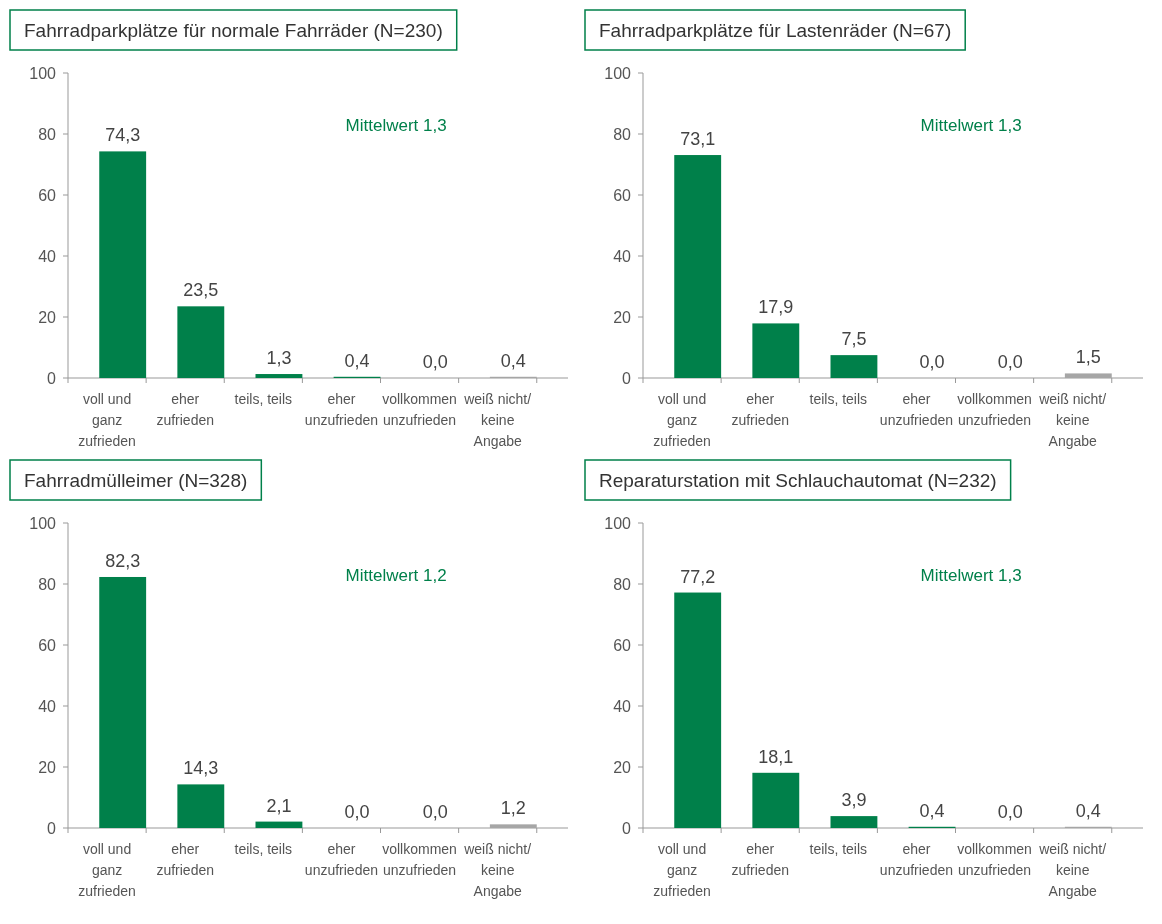 The image size is (1162, 924). Describe the element at coordinates (776, 756) in the screenshot. I see `data-label: 18,1` at that location.